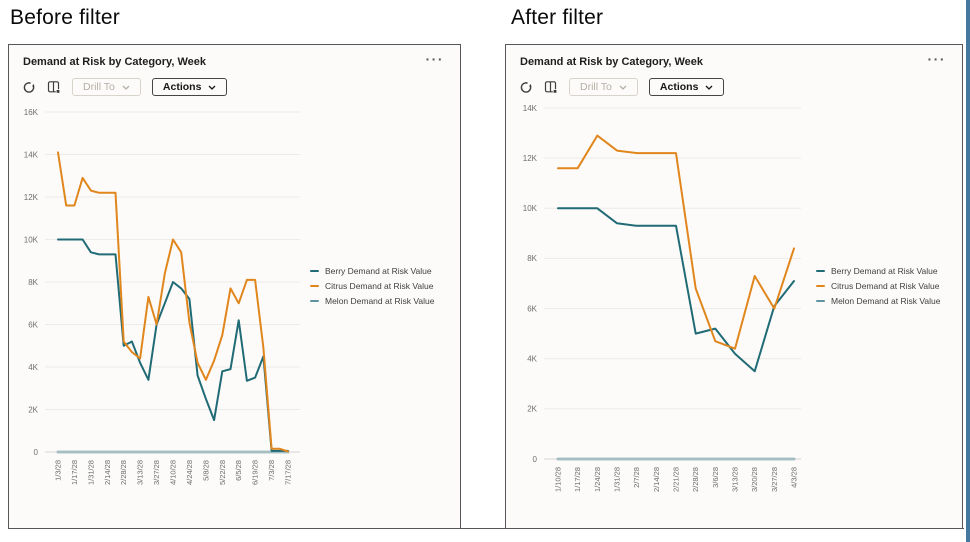  I want to click on x-tick-label: 1/10/28, so click(558, 479).